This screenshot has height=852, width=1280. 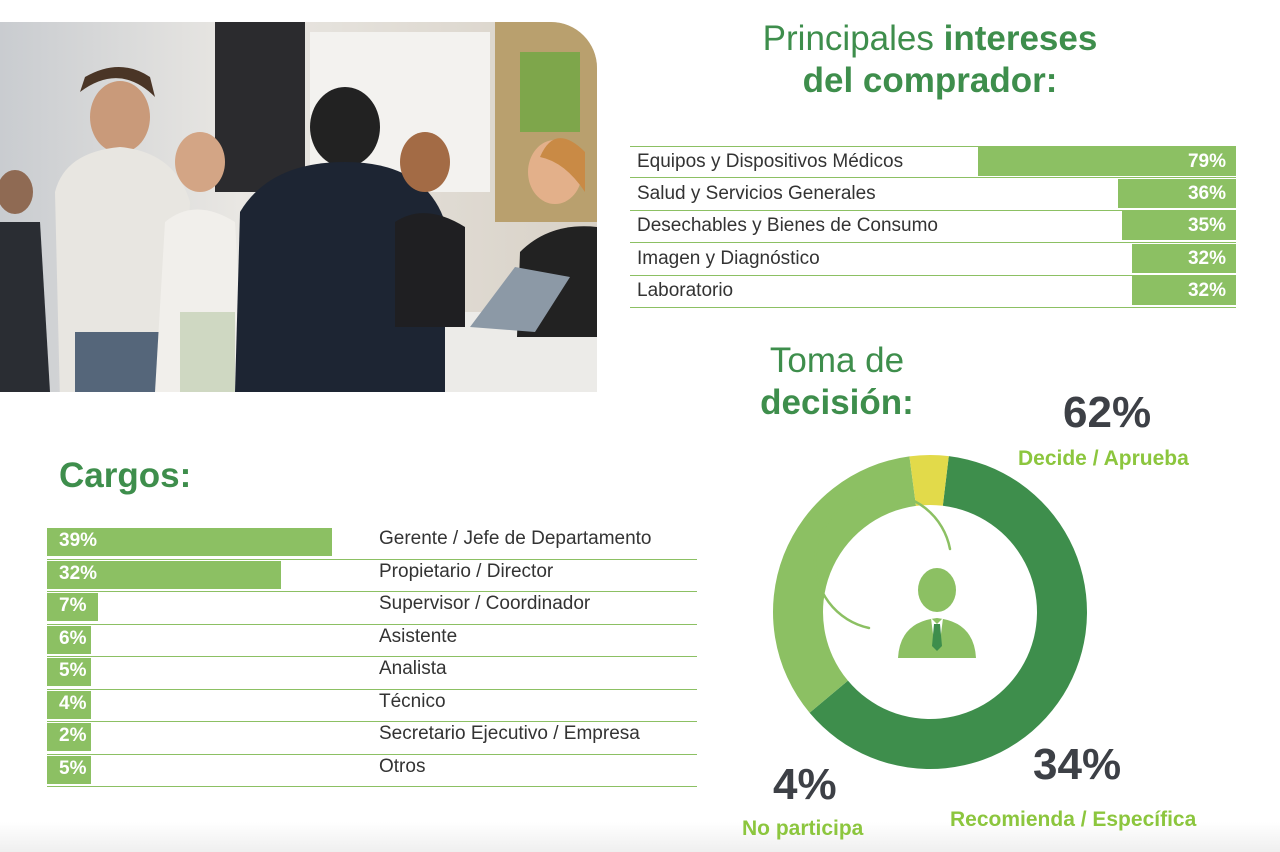 What do you see at coordinates (402, 766) in the screenshot?
I see `cargo-label: Otros` at bounding box center [402, 766].